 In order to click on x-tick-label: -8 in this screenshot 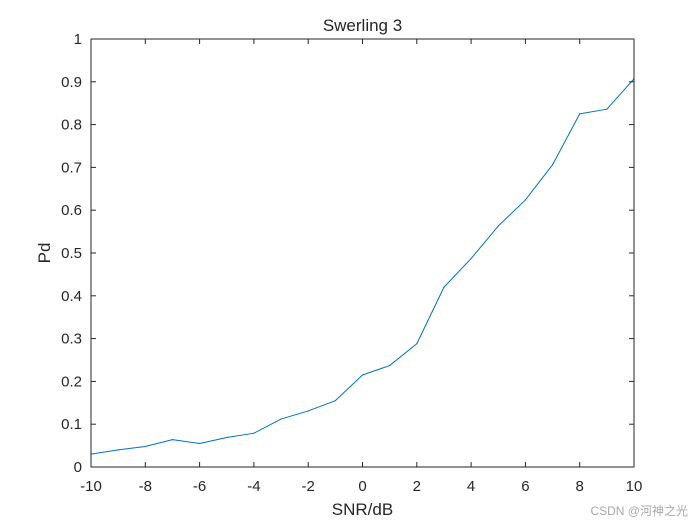, I will do `click(145, 486)`.